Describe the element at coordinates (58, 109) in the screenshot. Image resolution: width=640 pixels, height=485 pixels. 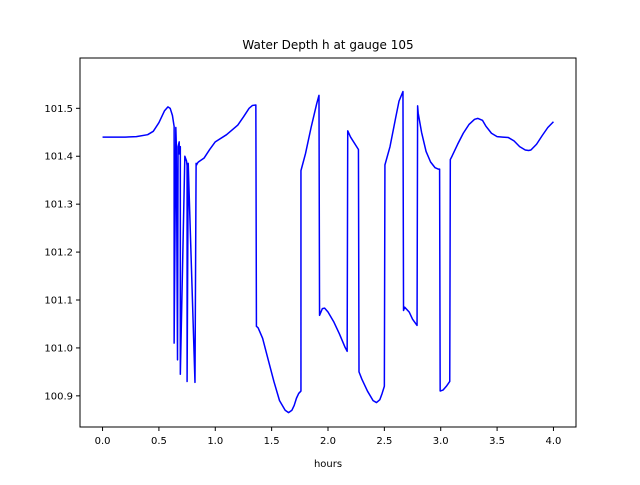
I see `y-tick-label: 101.5` at that location.